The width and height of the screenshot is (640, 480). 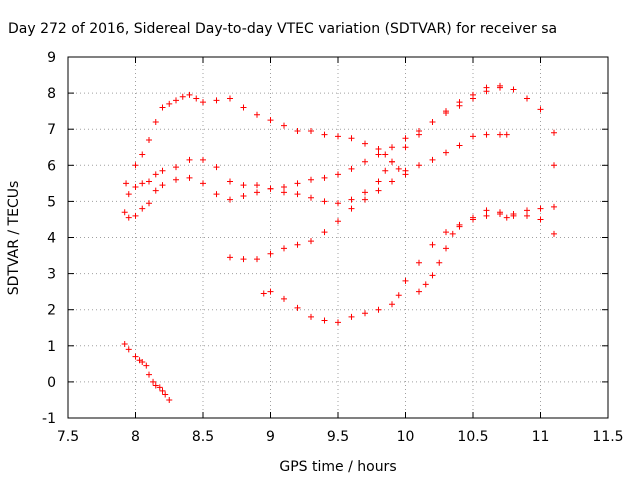 What do you see at coordinates (51, 311) in the screenshot?
I see `y-tick-label: 2` at bounding box center [51, 311].